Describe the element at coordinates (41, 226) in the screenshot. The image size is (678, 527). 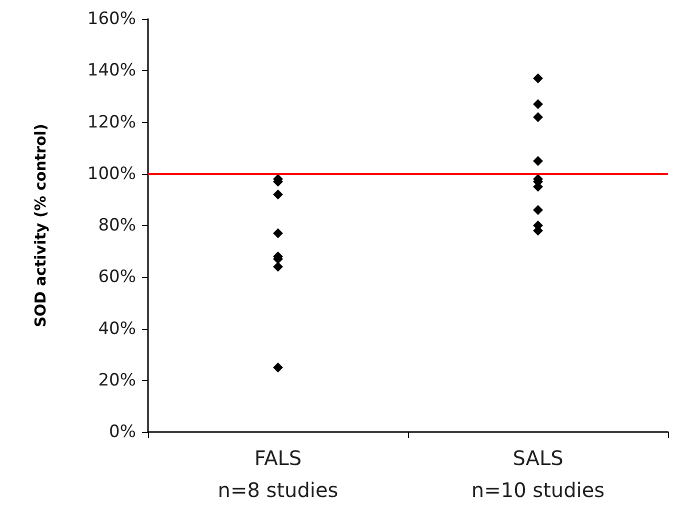
I see `y-axis-title: SOD activity (% control)` at that location.